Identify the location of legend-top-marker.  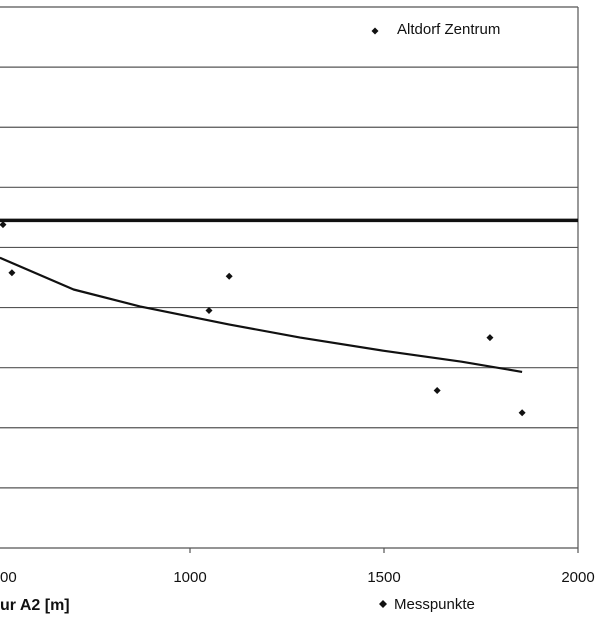
(375, 31).